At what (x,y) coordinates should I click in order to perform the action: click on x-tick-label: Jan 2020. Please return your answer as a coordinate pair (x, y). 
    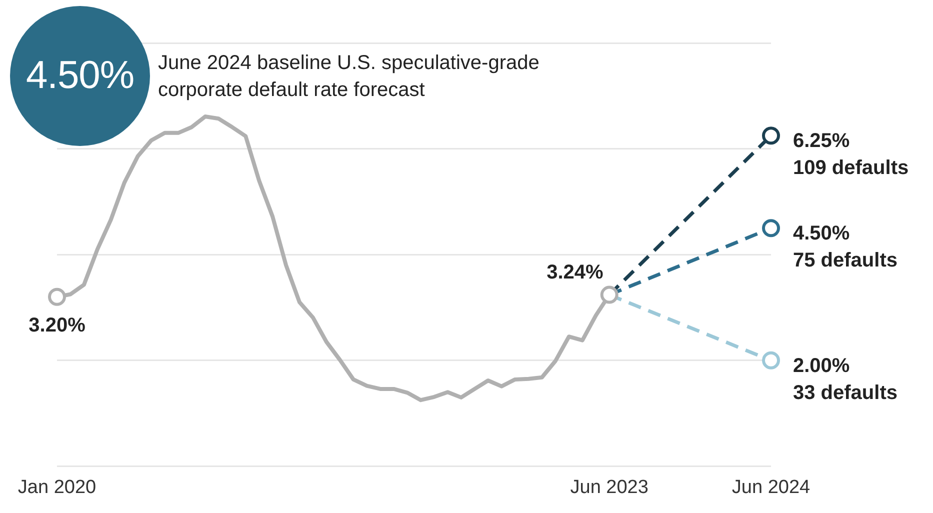
    Looking at the image, I should click on (57, 487).